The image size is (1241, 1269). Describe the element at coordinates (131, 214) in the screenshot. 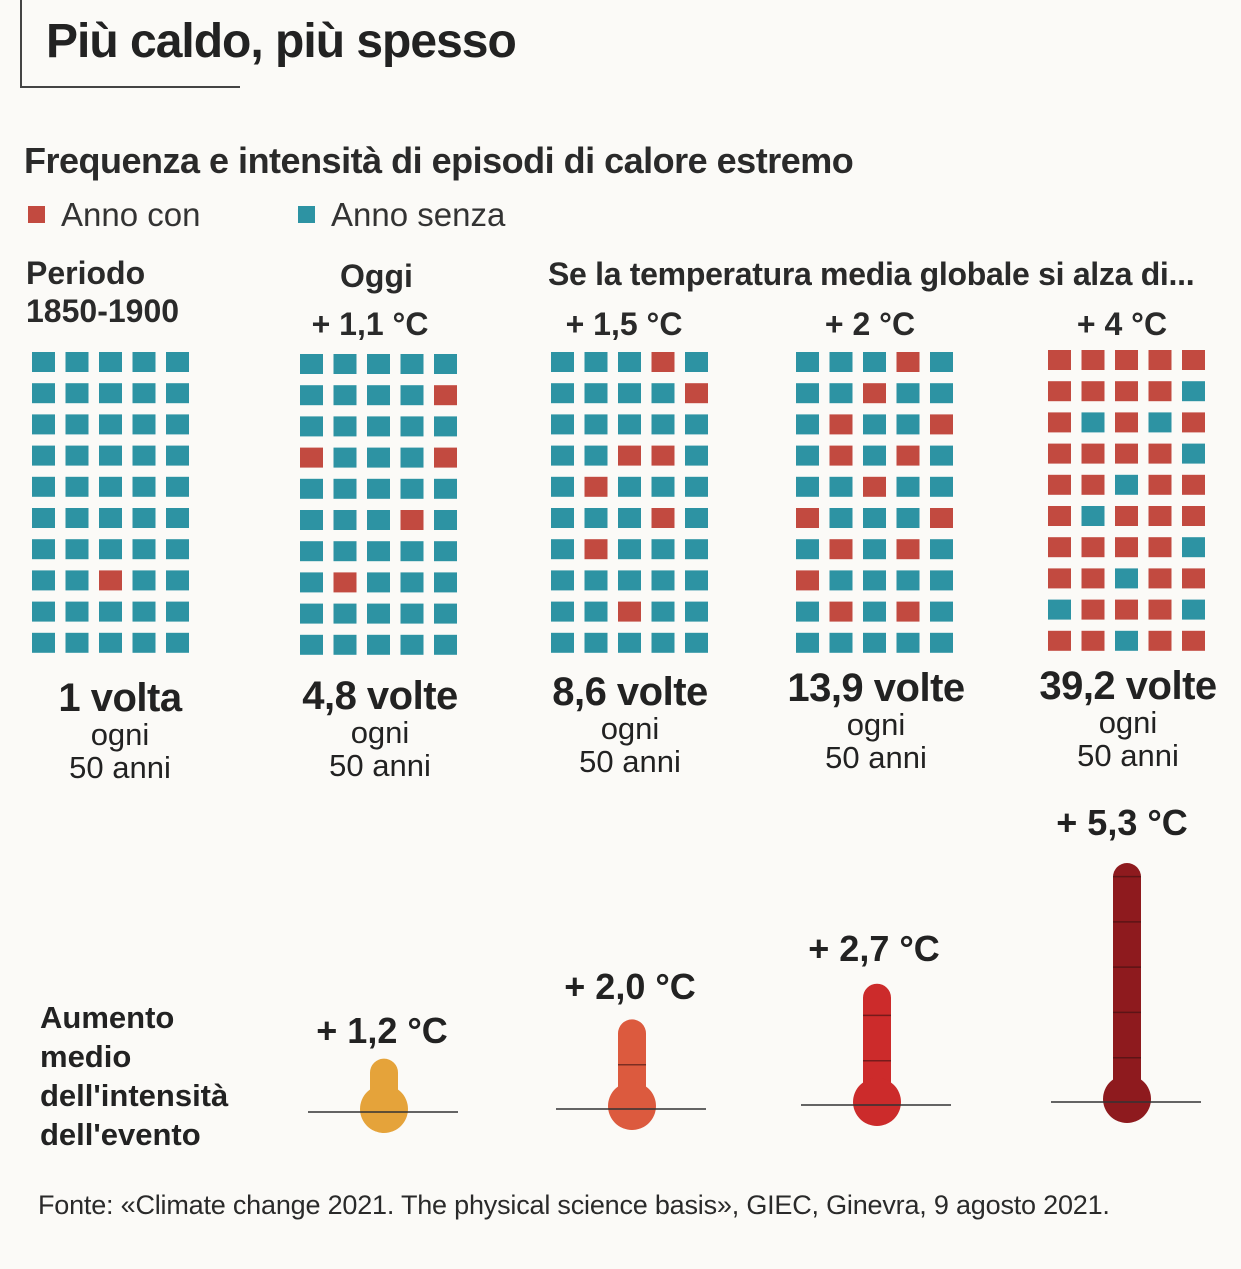

I see `legend-label-hot: Anno con` at that location.